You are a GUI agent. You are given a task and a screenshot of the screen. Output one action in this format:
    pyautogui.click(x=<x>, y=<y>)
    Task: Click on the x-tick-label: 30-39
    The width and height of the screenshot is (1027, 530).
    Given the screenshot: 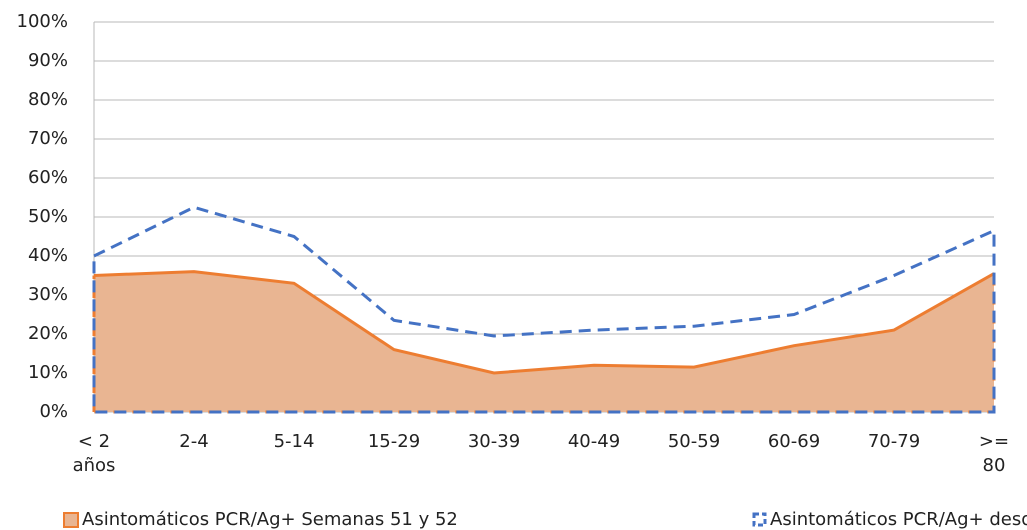 What is the action you would take?
    pyautogui.click(x=494, y=441)
    